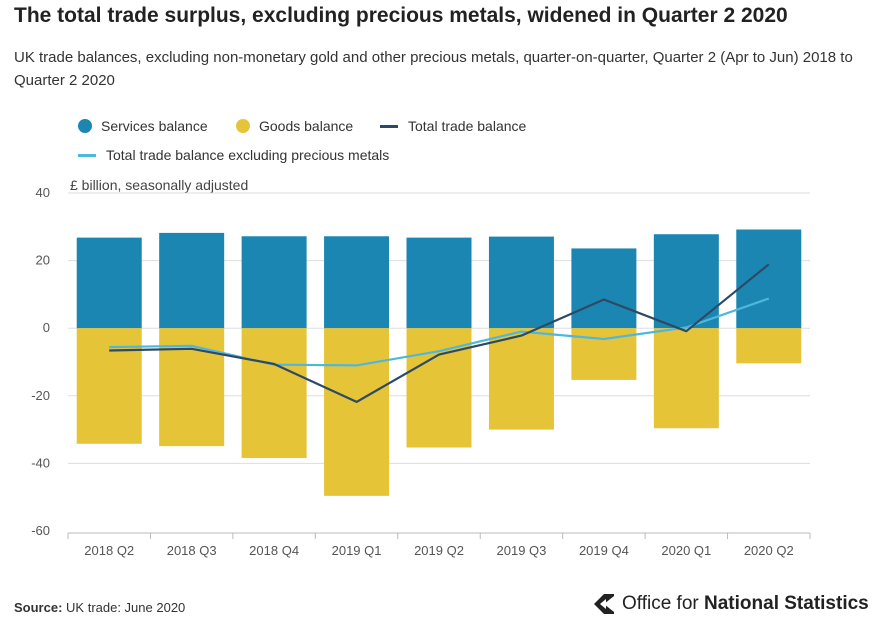  I want to click on x-tick-label: 2018 Q4, so click(274, 550).